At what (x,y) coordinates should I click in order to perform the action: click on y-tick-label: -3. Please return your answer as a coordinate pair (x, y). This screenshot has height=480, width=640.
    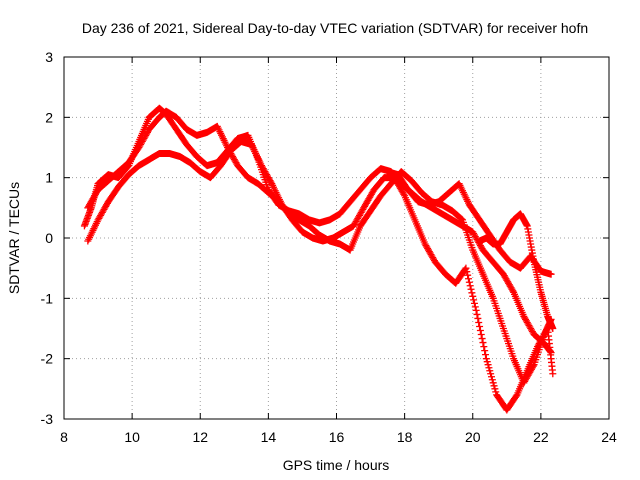
    Looking at the image, I should click on (47, 419).